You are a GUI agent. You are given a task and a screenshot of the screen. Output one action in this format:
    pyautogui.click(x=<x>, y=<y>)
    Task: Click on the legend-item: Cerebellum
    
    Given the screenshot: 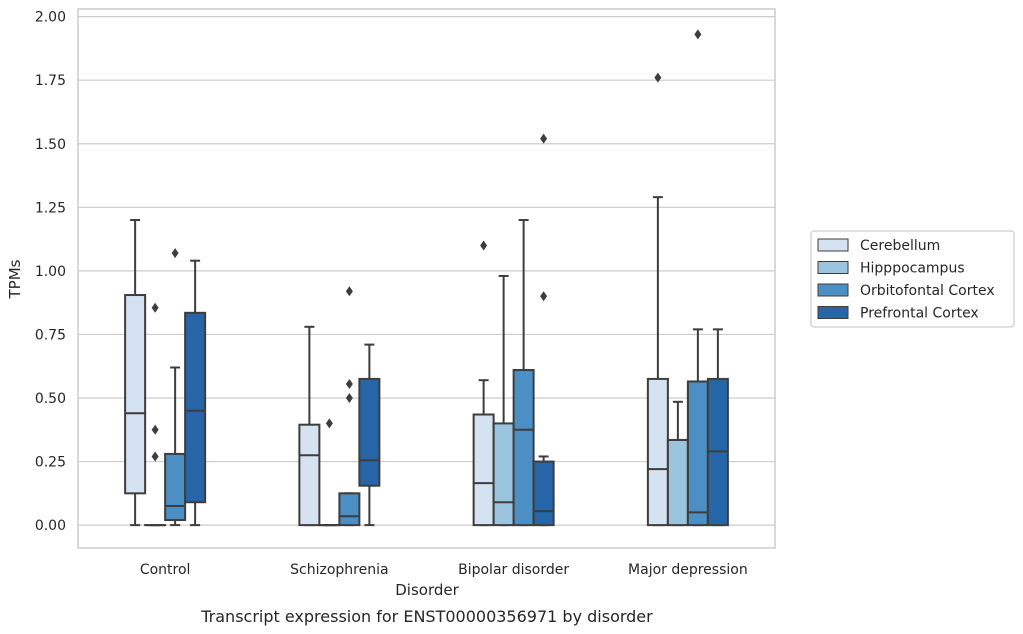 What is the action you would take?
    pyautogui.click(x=878, y=246)
    